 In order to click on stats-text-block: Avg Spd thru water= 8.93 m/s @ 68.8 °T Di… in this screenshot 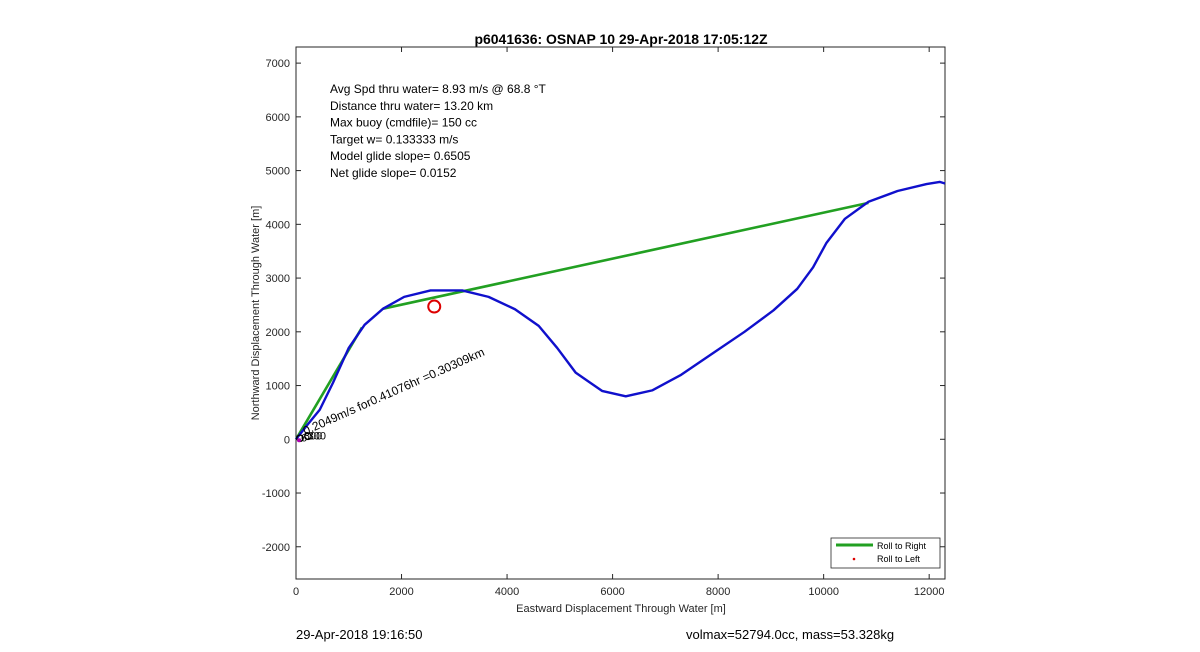, I will do `click(438, 131)`.